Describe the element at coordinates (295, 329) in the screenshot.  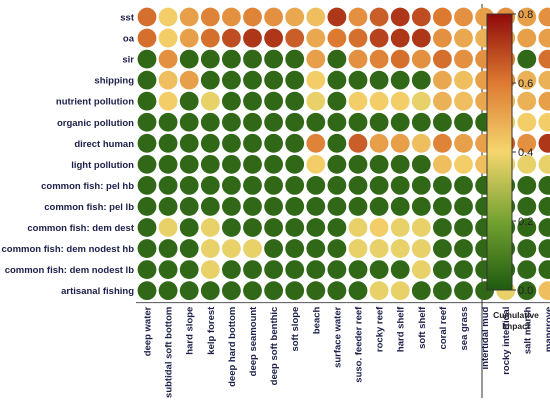
I see `column-label: soft slope` at that location.